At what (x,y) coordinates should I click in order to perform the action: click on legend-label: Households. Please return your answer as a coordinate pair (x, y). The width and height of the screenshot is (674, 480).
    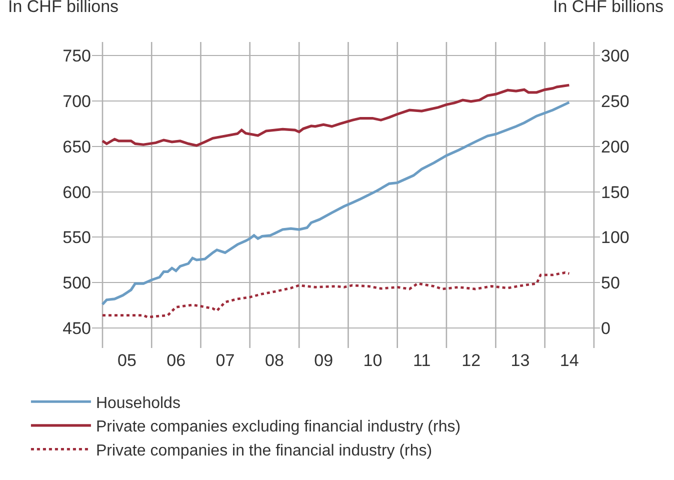
    Looking at the image, I should click on (138, 403).